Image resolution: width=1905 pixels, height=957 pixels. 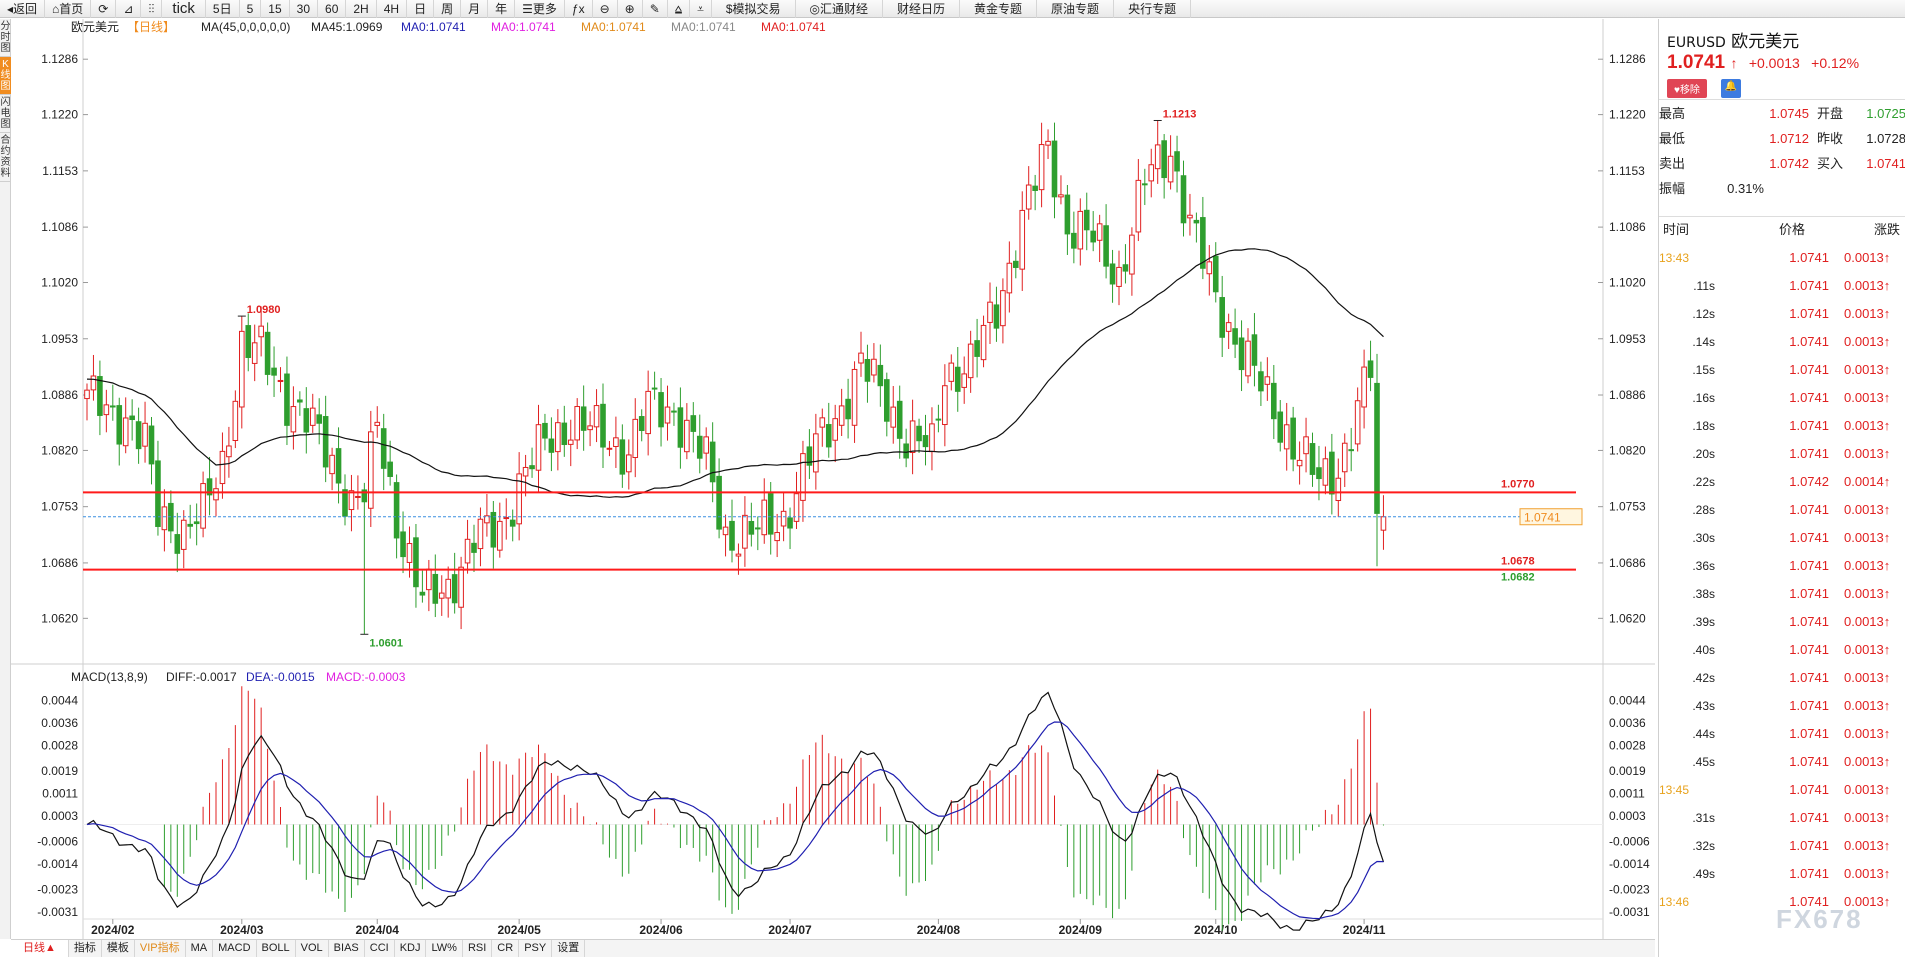 I want to click on indicator-tab-5: MACD, so click(x=235, y=948).